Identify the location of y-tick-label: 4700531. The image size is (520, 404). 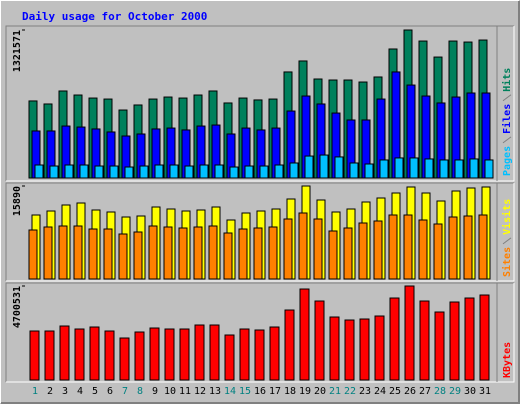
(17, 307).